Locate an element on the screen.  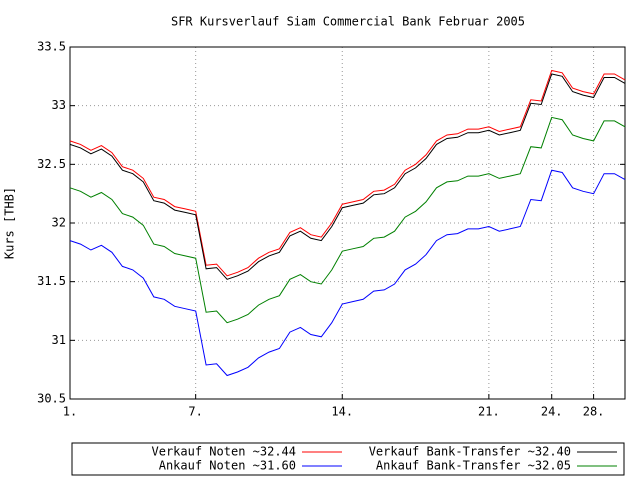
legend-label: Verkauf Bank-Transfer ~32.40 is located at coordinates (470, 452).